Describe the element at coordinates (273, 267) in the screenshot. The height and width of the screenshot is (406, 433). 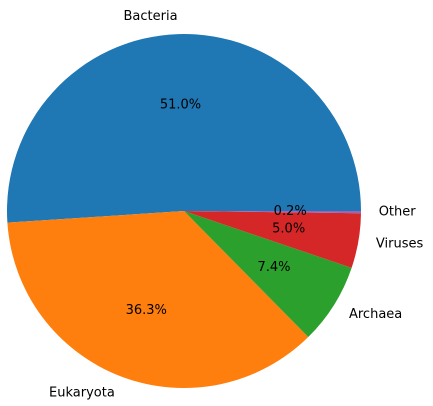
I see `slice-percent-archaea: 7.4%` at that location.